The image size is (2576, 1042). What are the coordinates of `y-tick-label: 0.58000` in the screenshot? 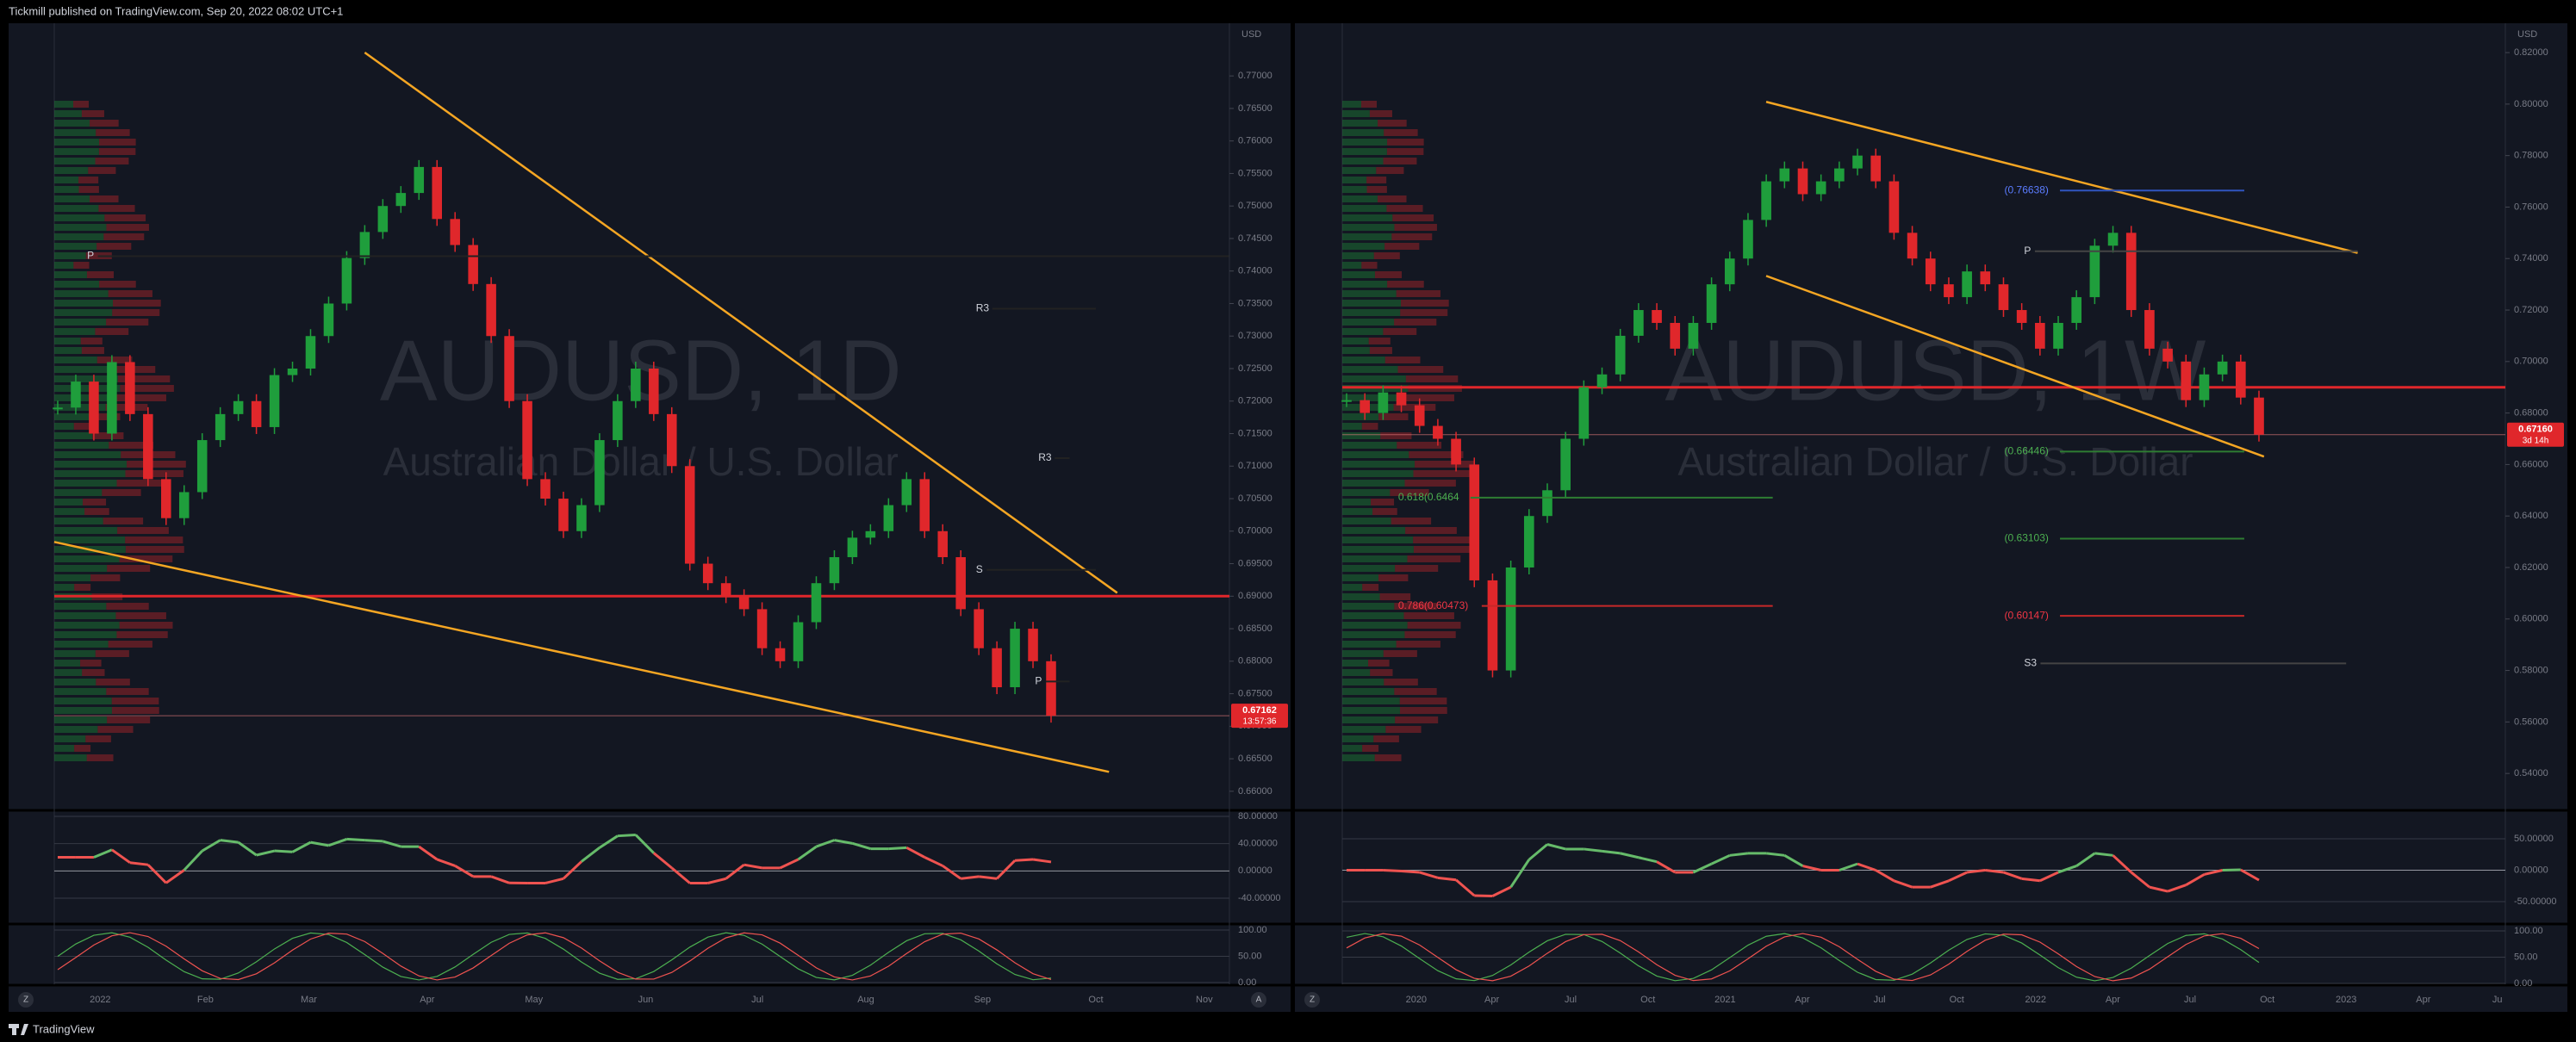 It's located at (2531, 670).